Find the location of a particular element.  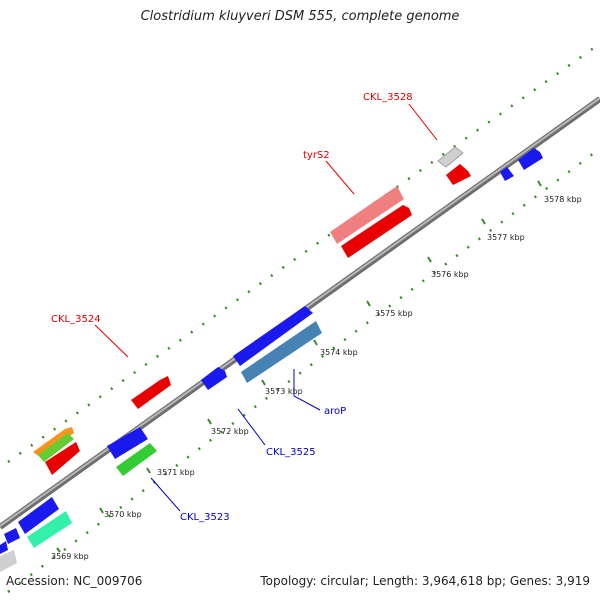

gene-small-blue-left is located at coordinates (214, 378).